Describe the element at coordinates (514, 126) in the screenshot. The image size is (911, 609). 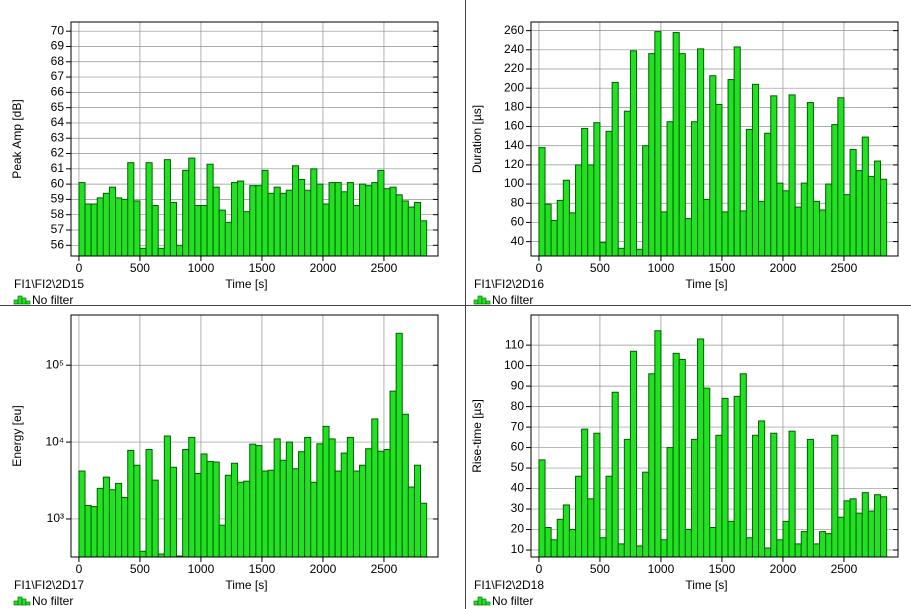
I see `y-tick-label: 160` at that location.